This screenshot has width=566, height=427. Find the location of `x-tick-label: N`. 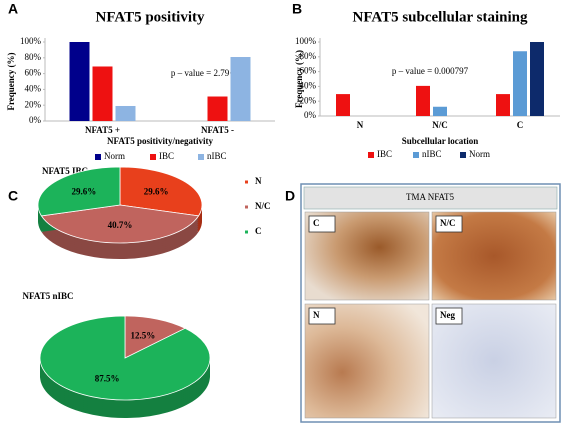

x-tick-label: N is located at coordinates (360, 125).